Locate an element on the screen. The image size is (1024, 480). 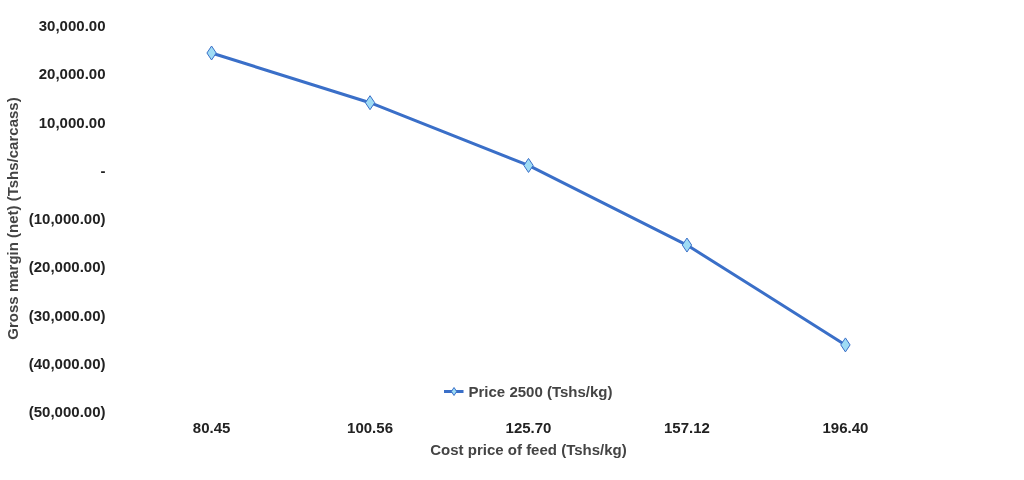
y-tick-label: (50,000.00) is located at coordinates (67, 411).